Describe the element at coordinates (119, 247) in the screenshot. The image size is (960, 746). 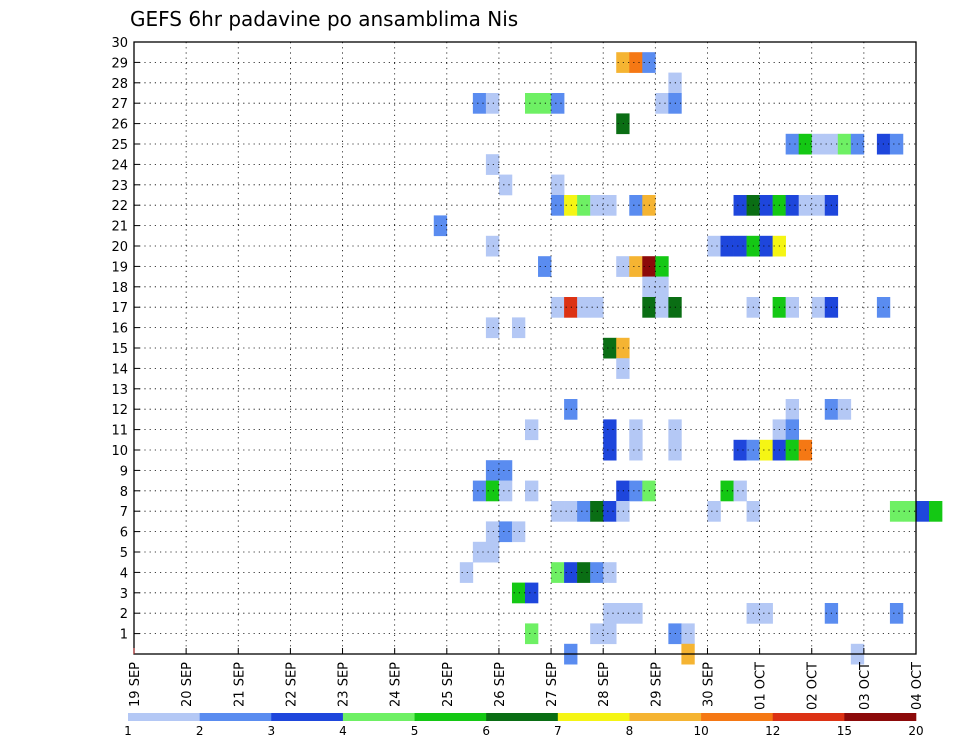
I see `y-tick-label: 20` at that location.